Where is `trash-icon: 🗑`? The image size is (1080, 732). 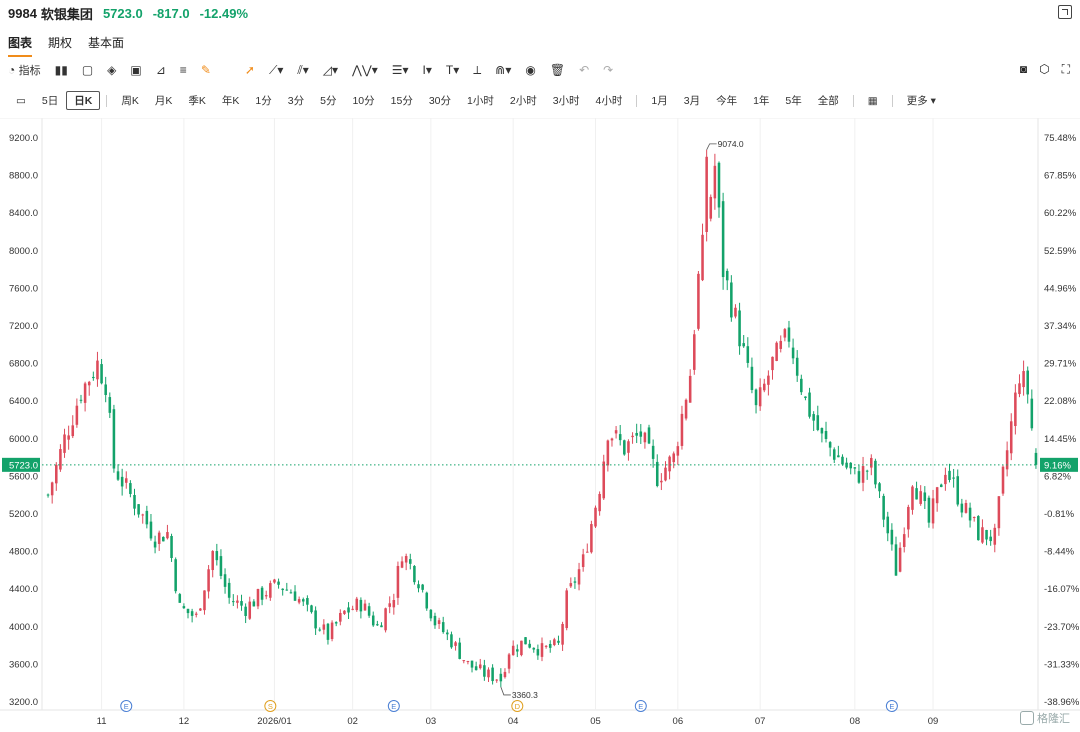
trash-icon: 🗑 is located at coordinates (557, 70).